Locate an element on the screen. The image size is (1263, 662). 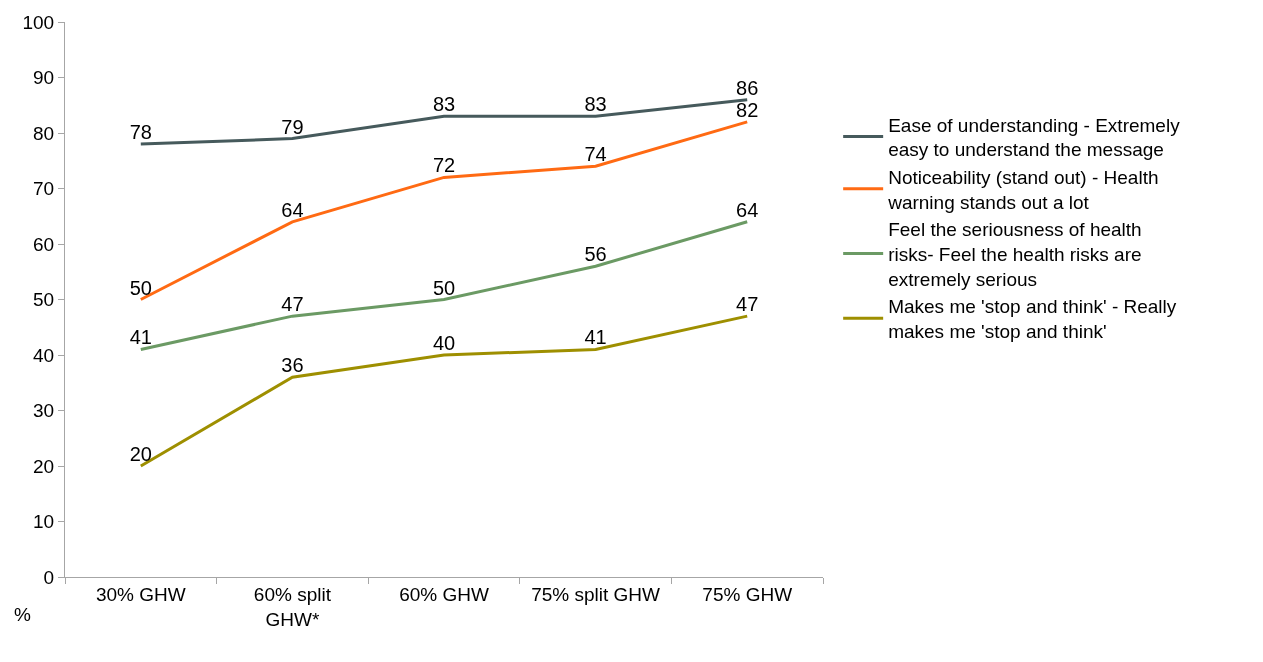
x-tick-label: 30% GHW is located at coordinates (140, 594).